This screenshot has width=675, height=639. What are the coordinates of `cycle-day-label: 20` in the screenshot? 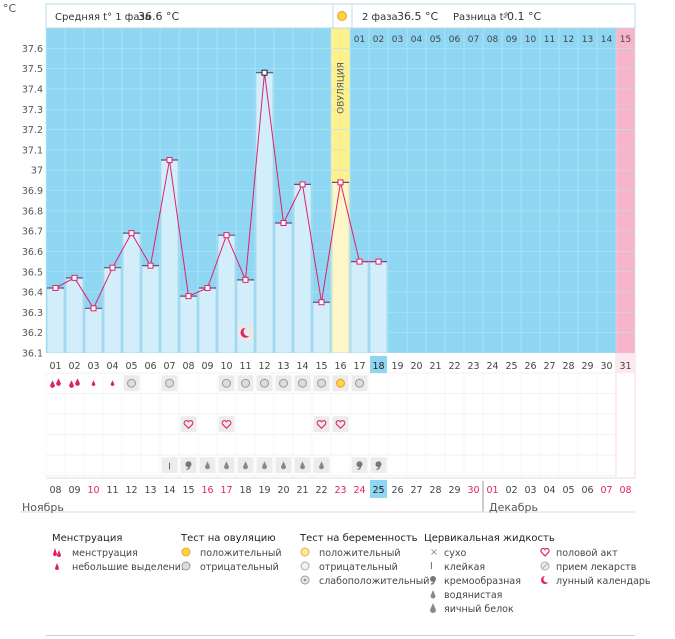 It's located at (416, 366).